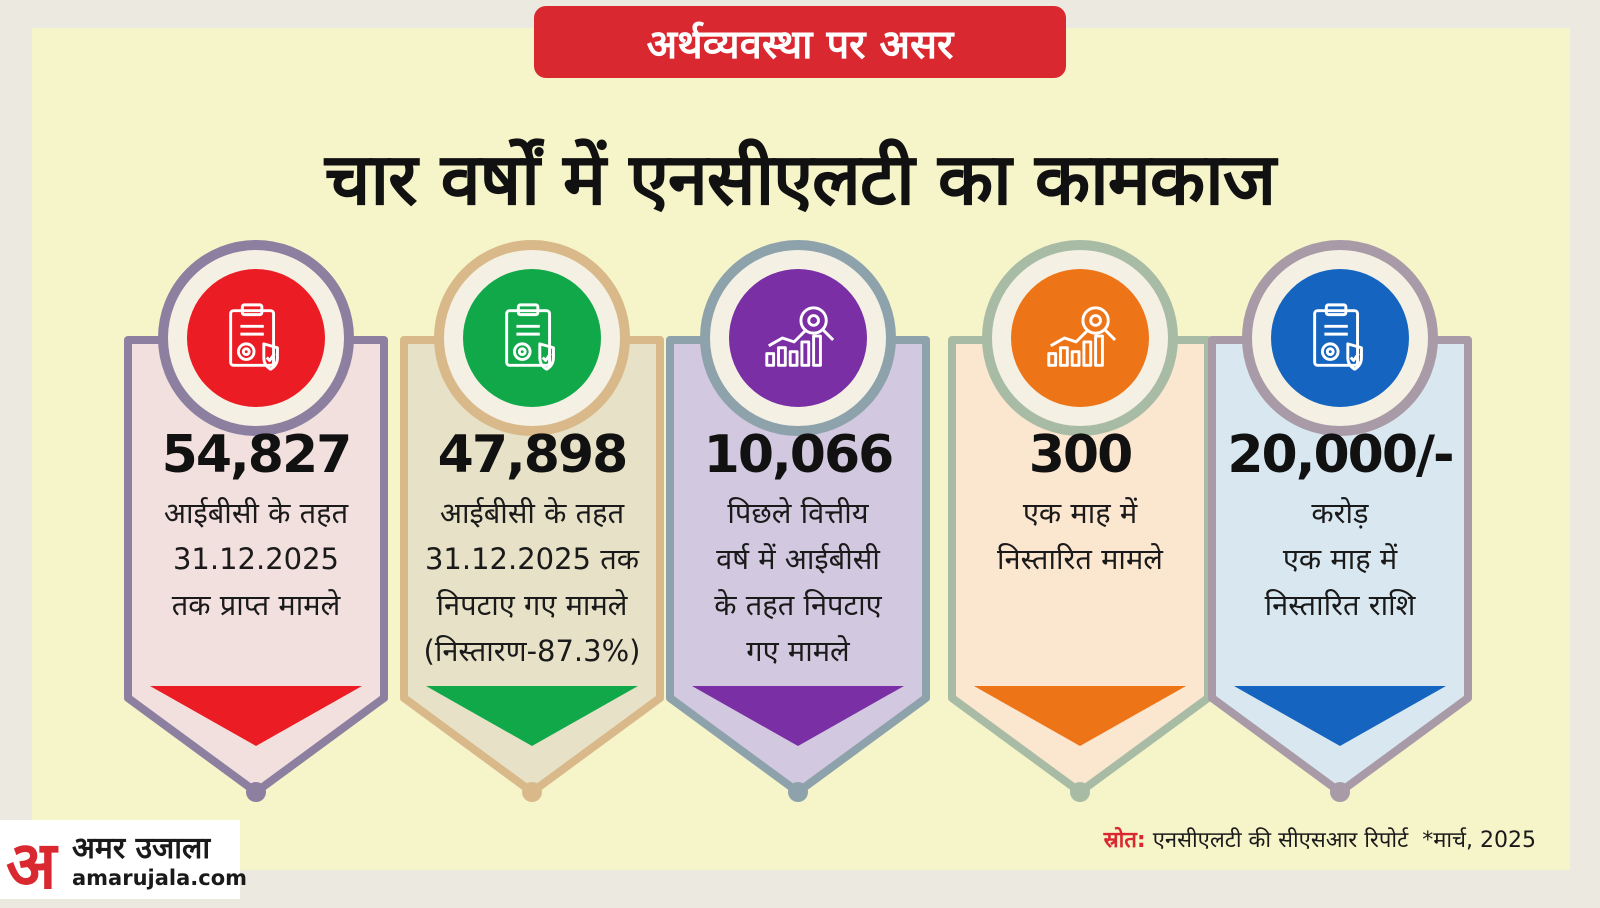 Image resolution: width=1600 pixels, height=908 pixels. What do you see at coordinates (256, 605) in the screenshot?
I see `description-line: तक प्राप्त मामले` at bounding box center [256, 605].